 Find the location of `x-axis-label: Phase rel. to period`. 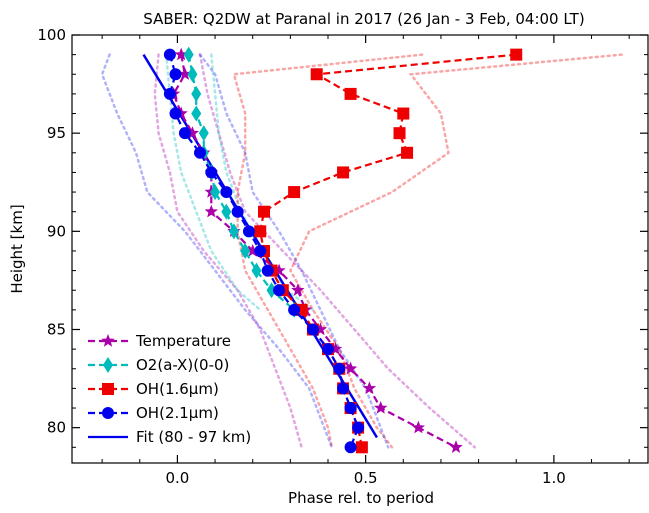

x-axis-label: Phase rel. to period is located at coordinates (361, 498).